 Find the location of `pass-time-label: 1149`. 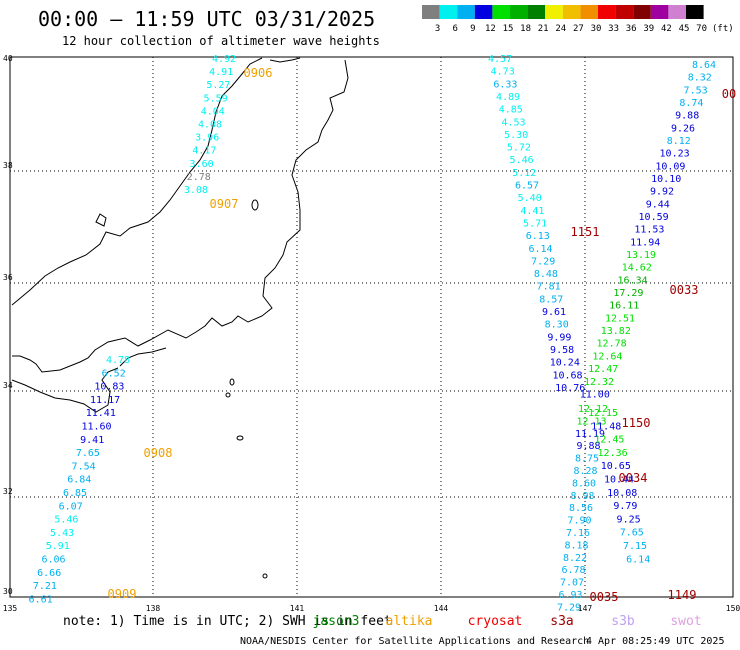

pass-time-label: 1149 is located at coordinates (682, 595).